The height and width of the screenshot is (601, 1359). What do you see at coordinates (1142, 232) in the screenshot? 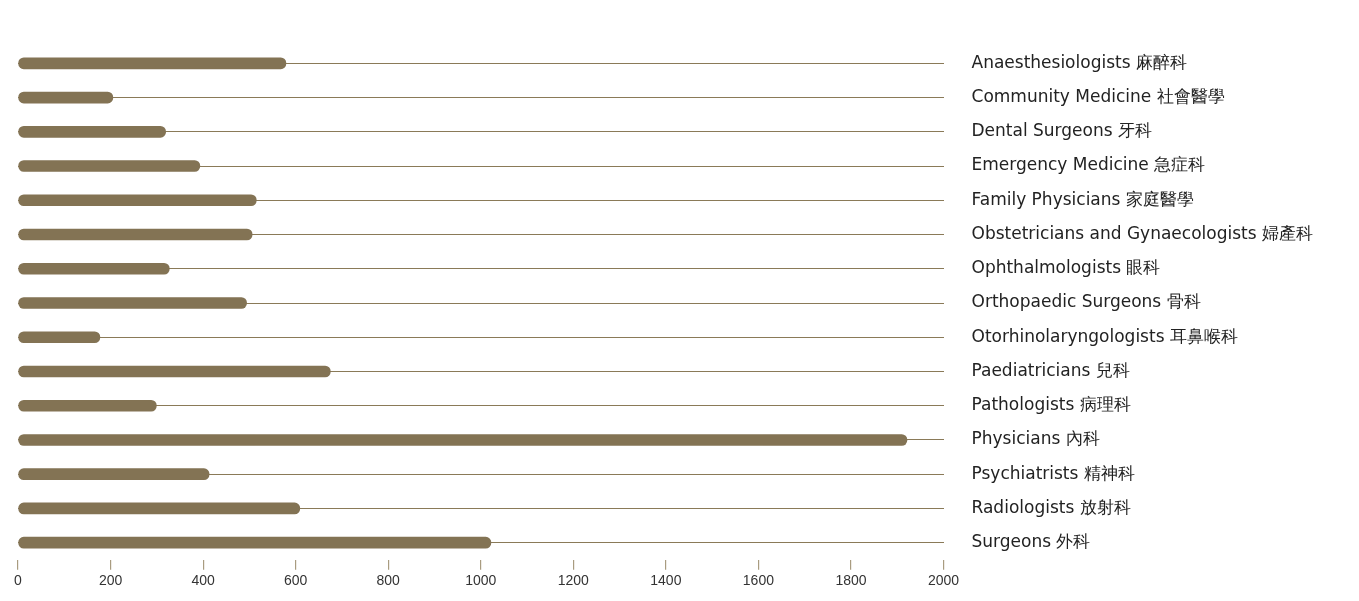
I see `y-tick-label: Obstetricians and Gynaecologists 婦產科` at bounding box center [1142, 232].